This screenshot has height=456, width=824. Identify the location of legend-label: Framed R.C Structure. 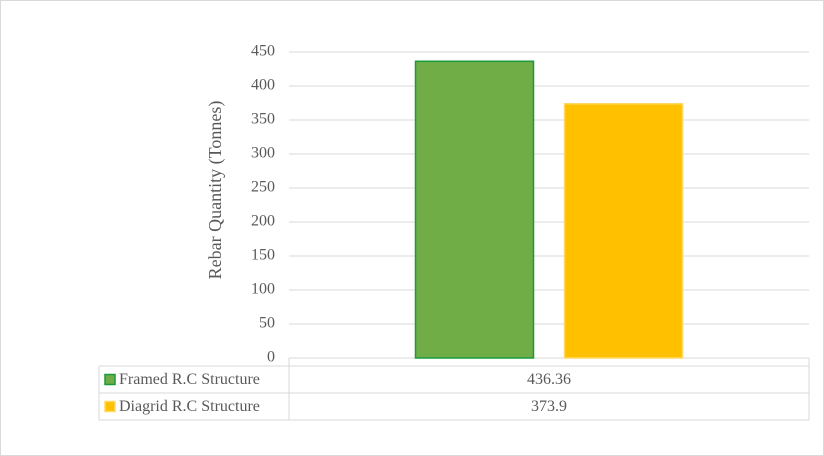
(189, 379).